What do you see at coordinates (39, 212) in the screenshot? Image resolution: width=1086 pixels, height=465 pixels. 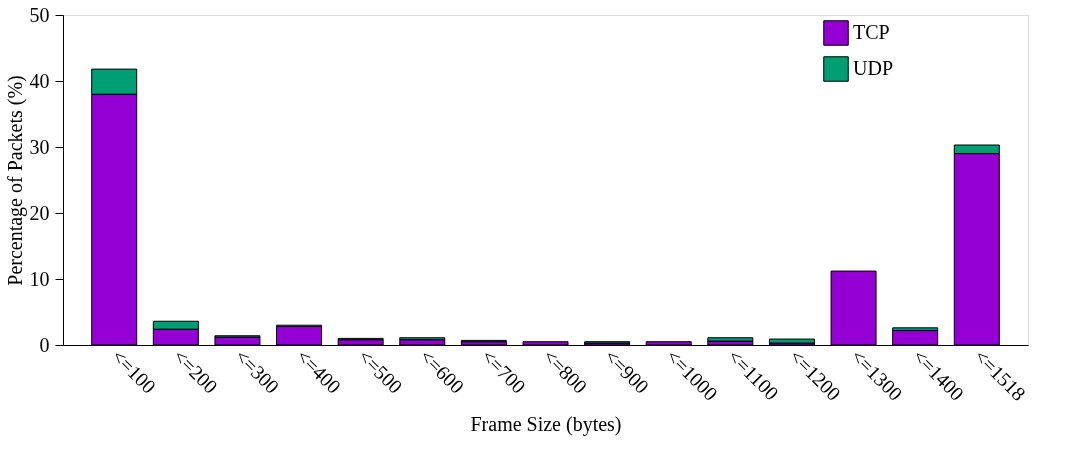 I see `y-tick-label: 20` at bounding box center [39, 212].